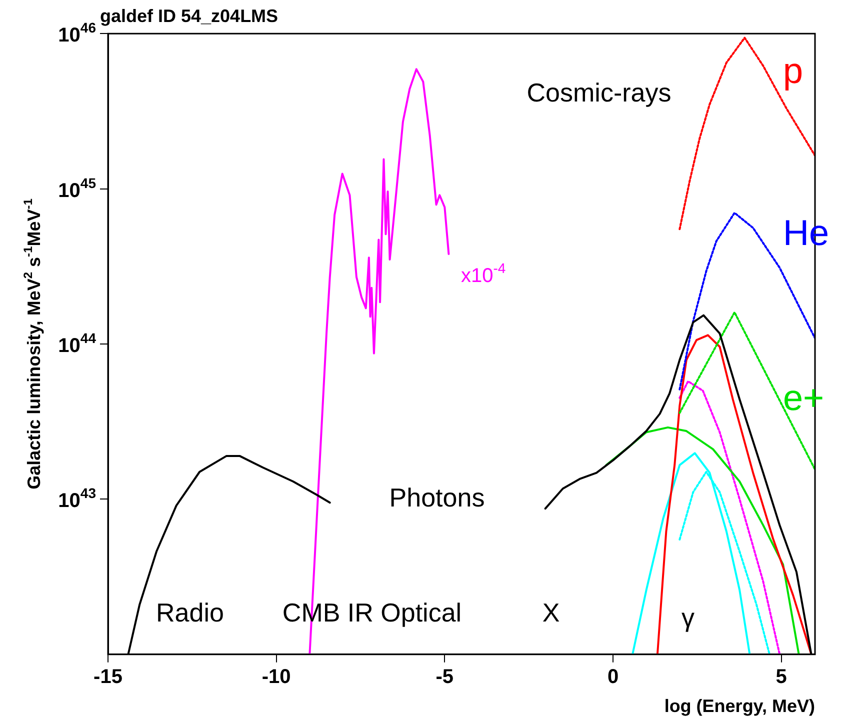 The width and height of the screenshot is (854, 726). Describe the element at coordinates (613, 677) in the screenshot. I see `x-tick-label: 0` at that location.